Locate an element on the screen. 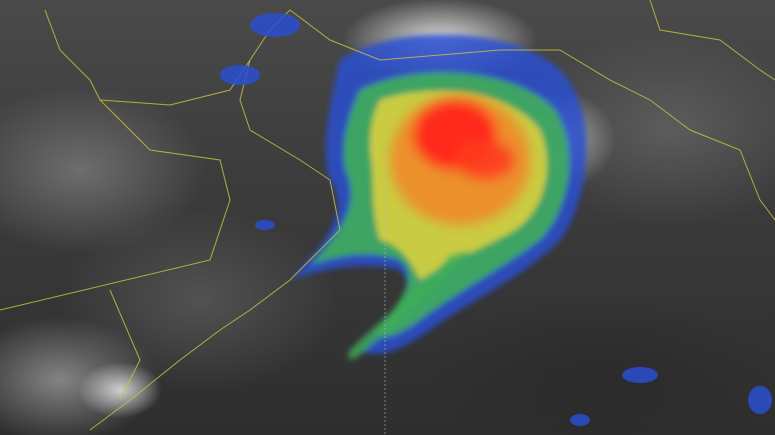  border-east is located at coordinates (712, 40).